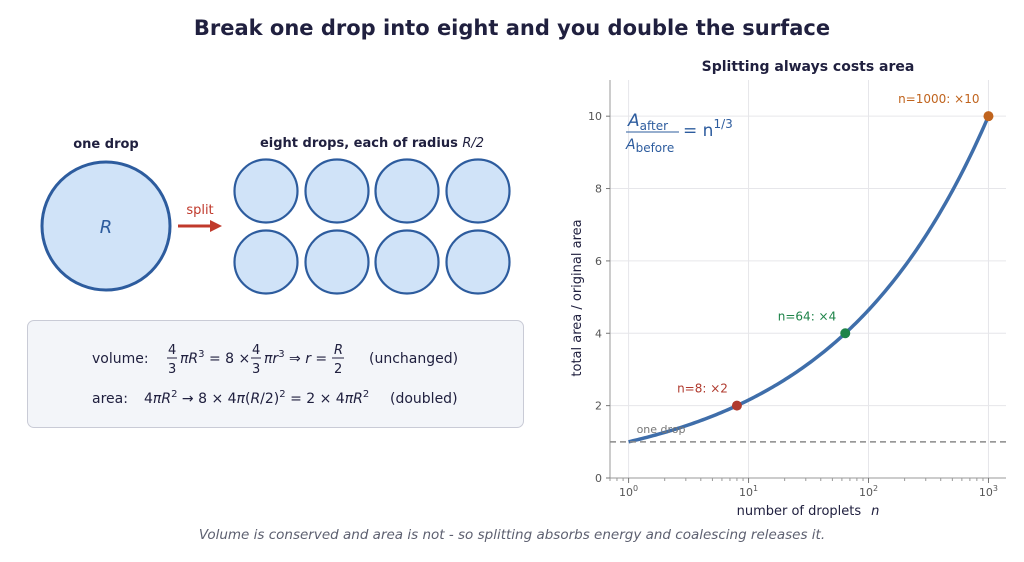  I want to click on volume-label: volume:, so click(120, 359).